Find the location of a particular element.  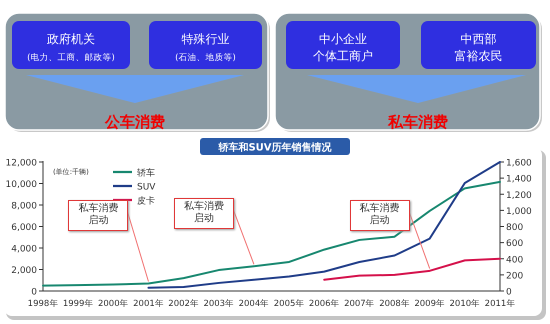

x-tick-label: 1999年 is located at coordinates (78, 303).